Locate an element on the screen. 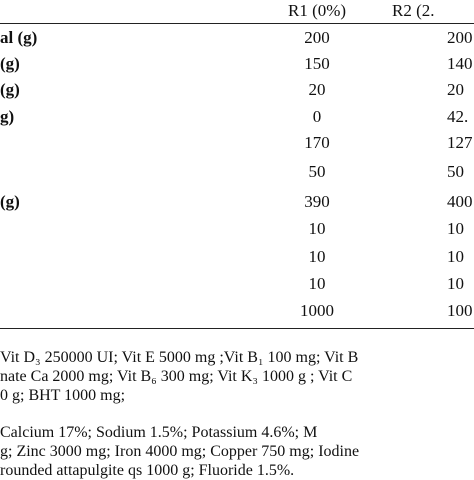 The width and height of the screenshot is (474, 480). r2-value: 127 is located at coordinates (460, 142).